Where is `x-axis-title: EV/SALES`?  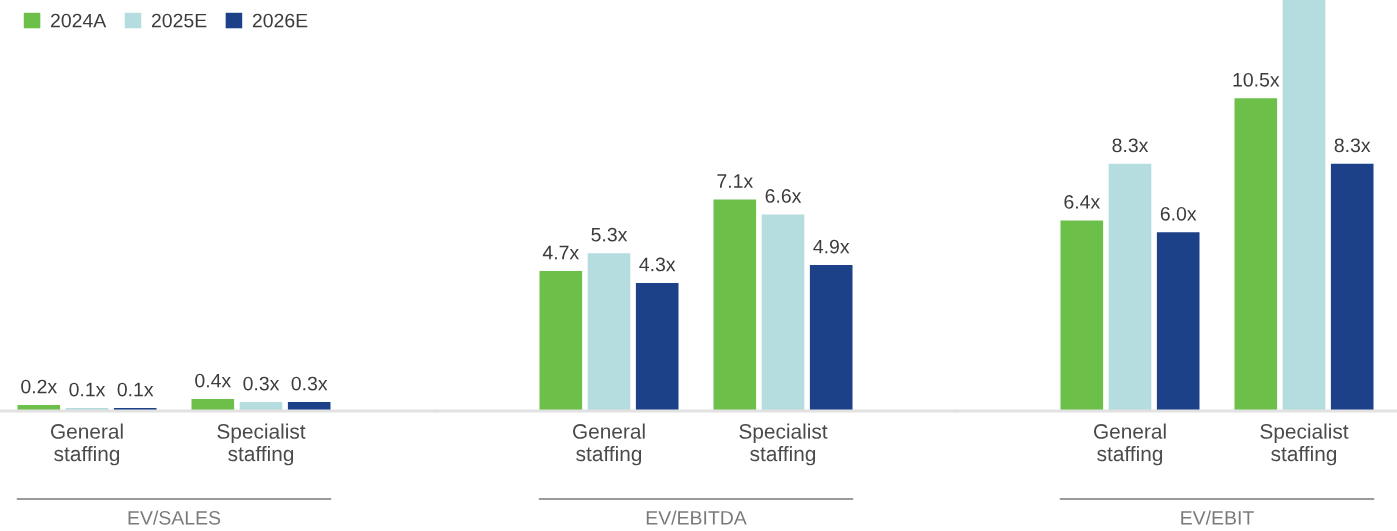
x-axis-title: EV/SALES is located at coordinates (174, 517).